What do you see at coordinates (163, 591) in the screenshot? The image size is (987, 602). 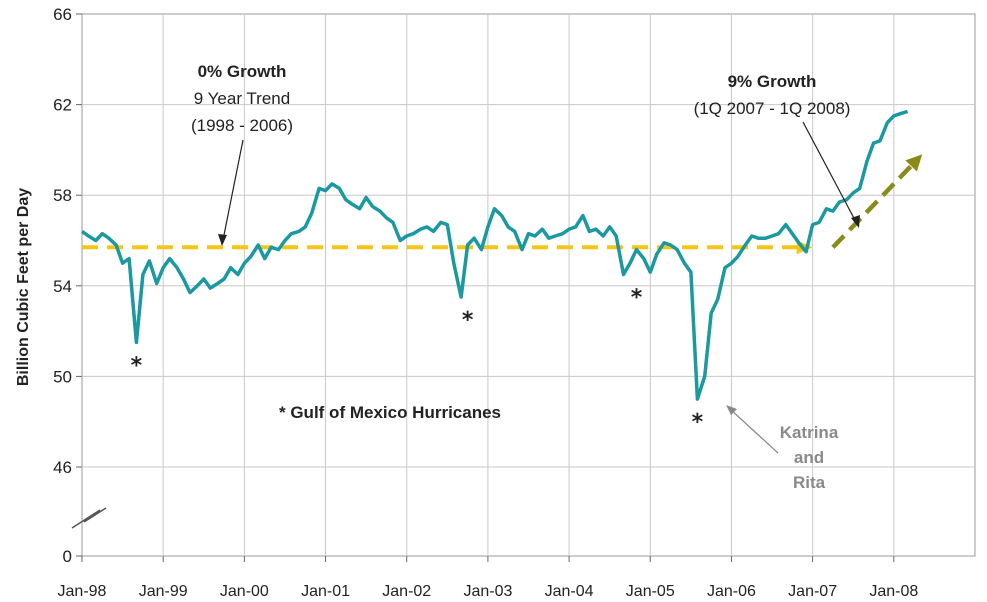 I see `x-tick-label: Jan-99` at bounding box center [163, 591].